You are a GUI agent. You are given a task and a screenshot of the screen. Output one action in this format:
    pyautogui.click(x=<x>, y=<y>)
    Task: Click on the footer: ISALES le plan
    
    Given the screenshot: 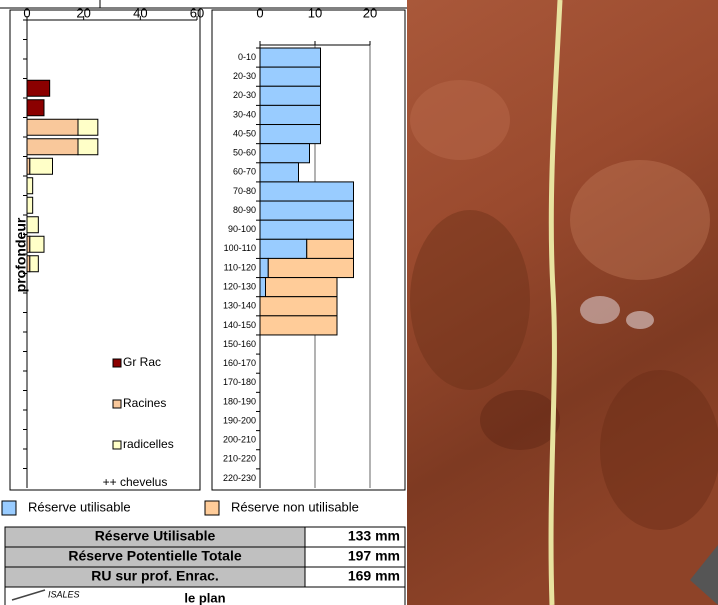 What is the action you would take?
    pyautogui.click(x=205, y=596)
    